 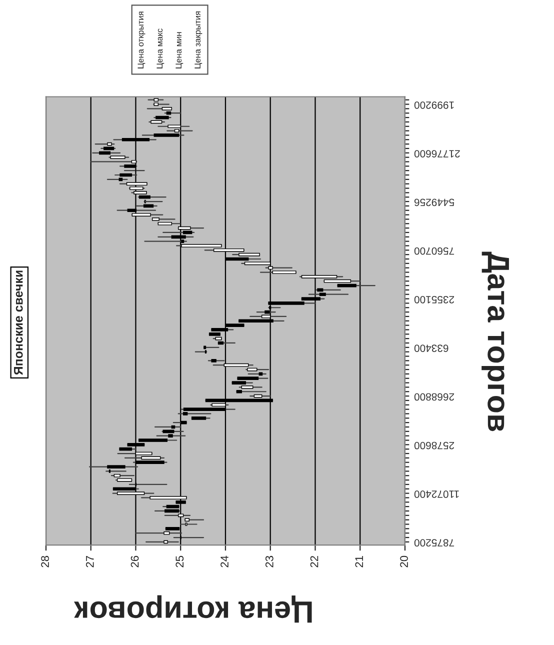 I want to click on text: Цена закрытия, so click(x=198, y=40).